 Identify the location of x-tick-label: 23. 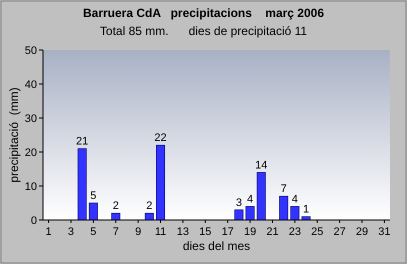
(294, 232).